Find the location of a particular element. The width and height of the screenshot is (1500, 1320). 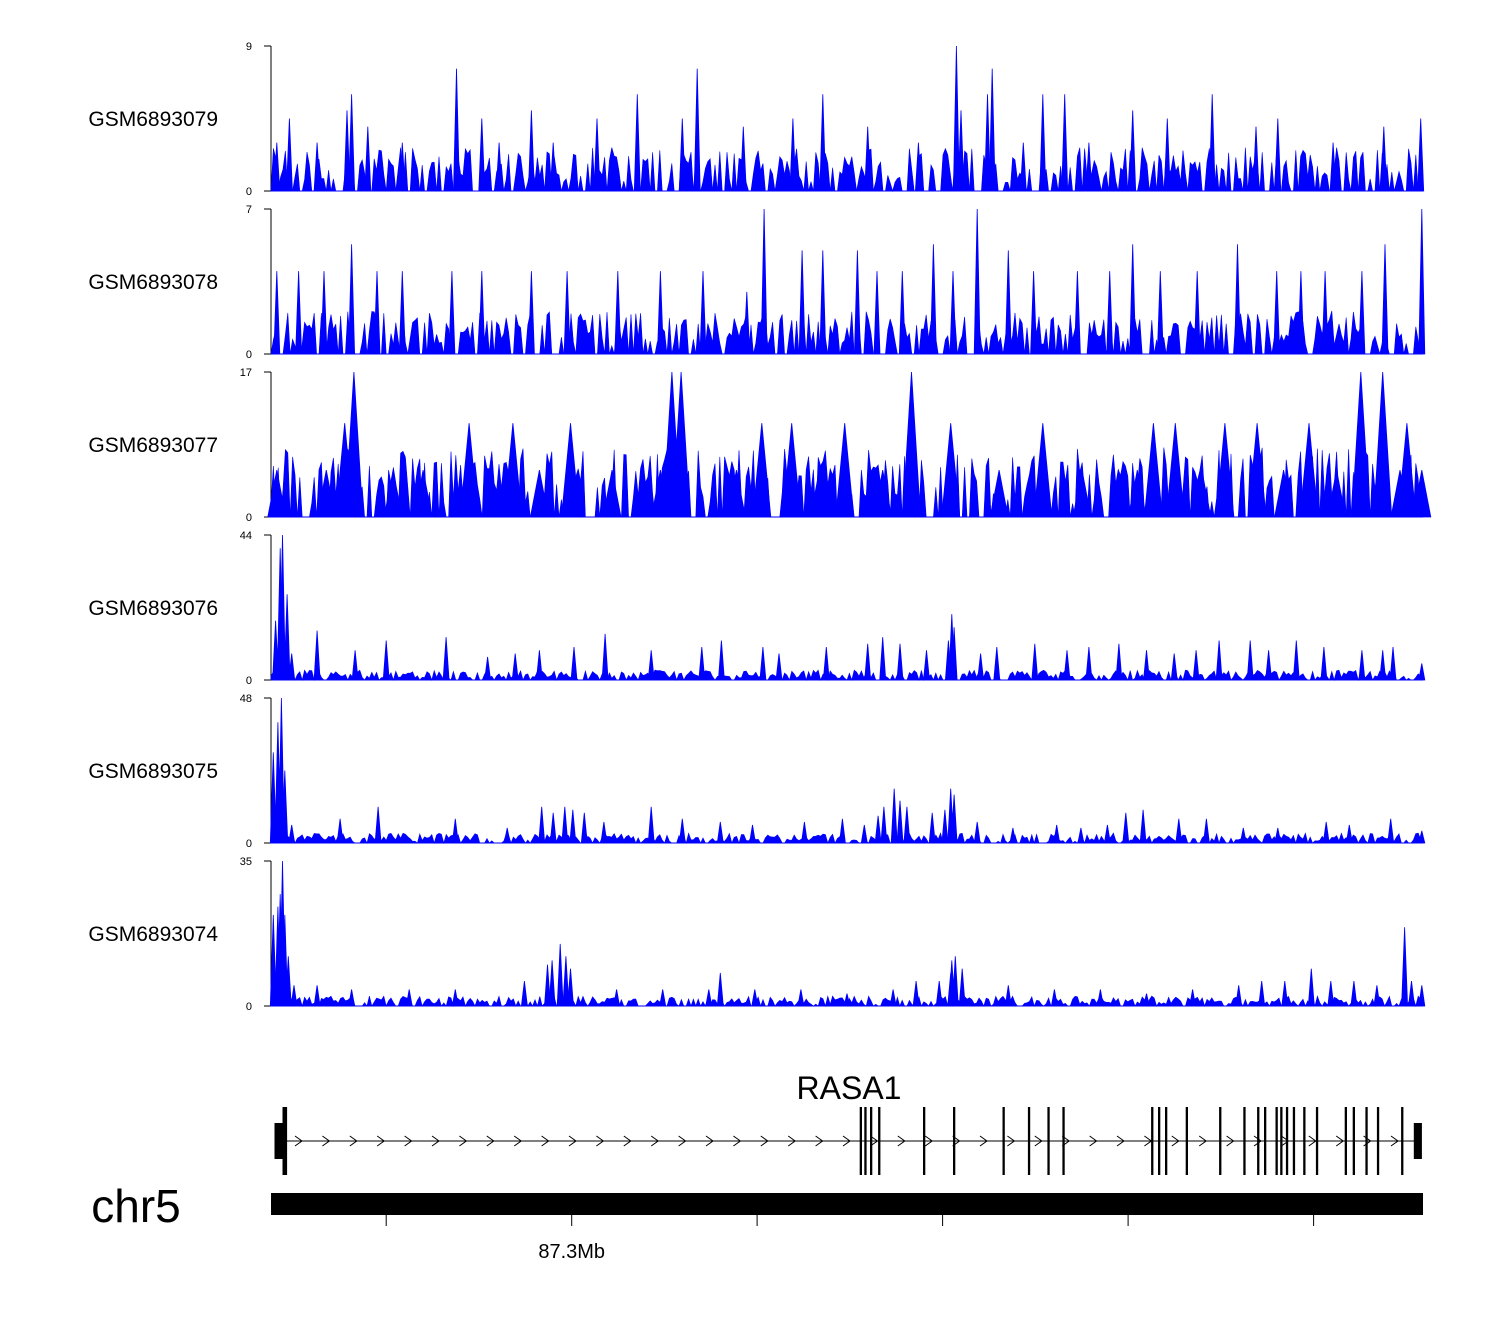

track-label: GSM6893077 is located at coordinates (153, 445).